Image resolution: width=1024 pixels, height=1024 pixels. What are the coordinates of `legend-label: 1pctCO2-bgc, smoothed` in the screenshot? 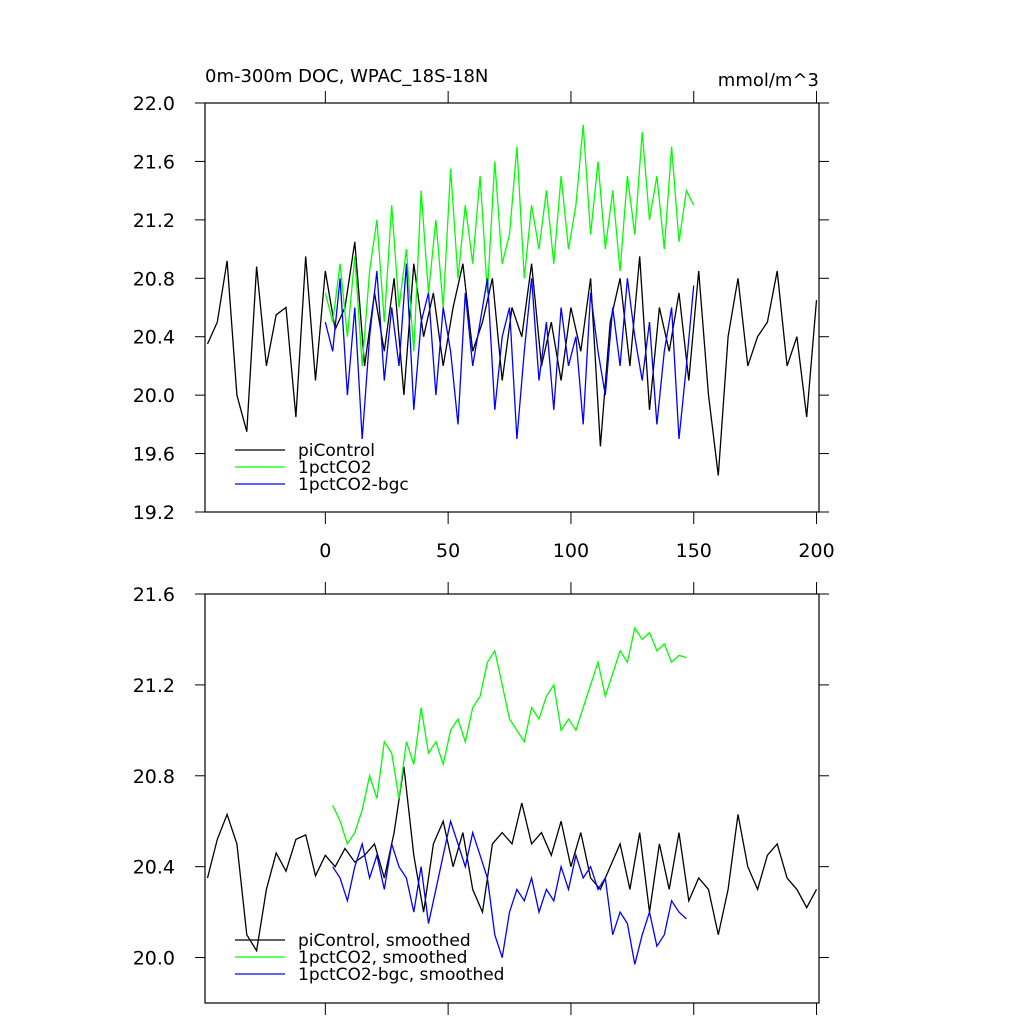 It's located at (401, 975).